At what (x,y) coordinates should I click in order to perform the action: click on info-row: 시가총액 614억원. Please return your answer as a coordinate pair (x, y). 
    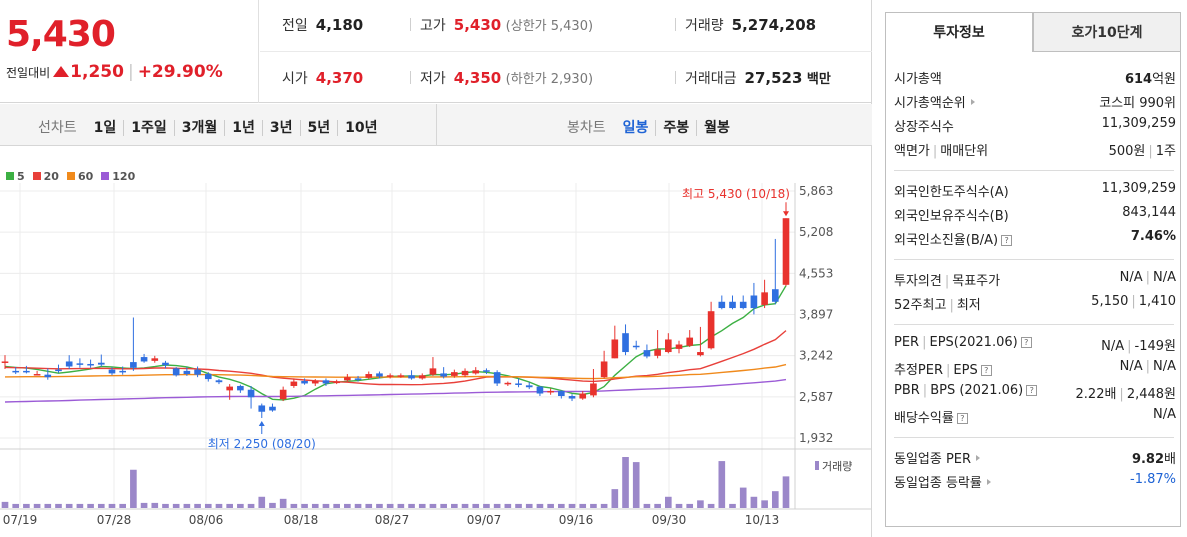
    Looking at the image, I should click on (1035, 78).